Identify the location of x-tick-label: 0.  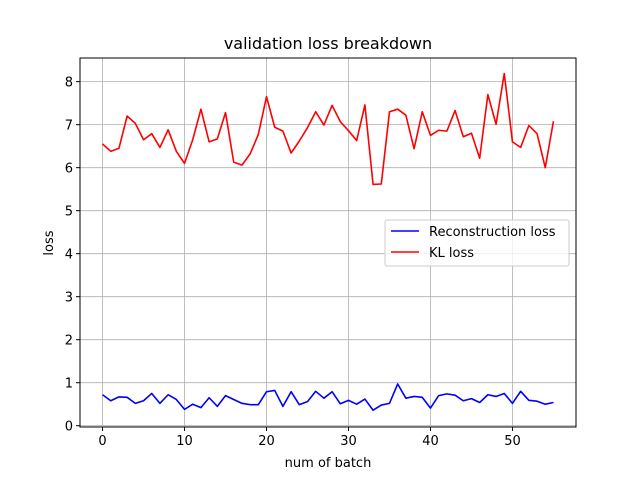
(102, 441).